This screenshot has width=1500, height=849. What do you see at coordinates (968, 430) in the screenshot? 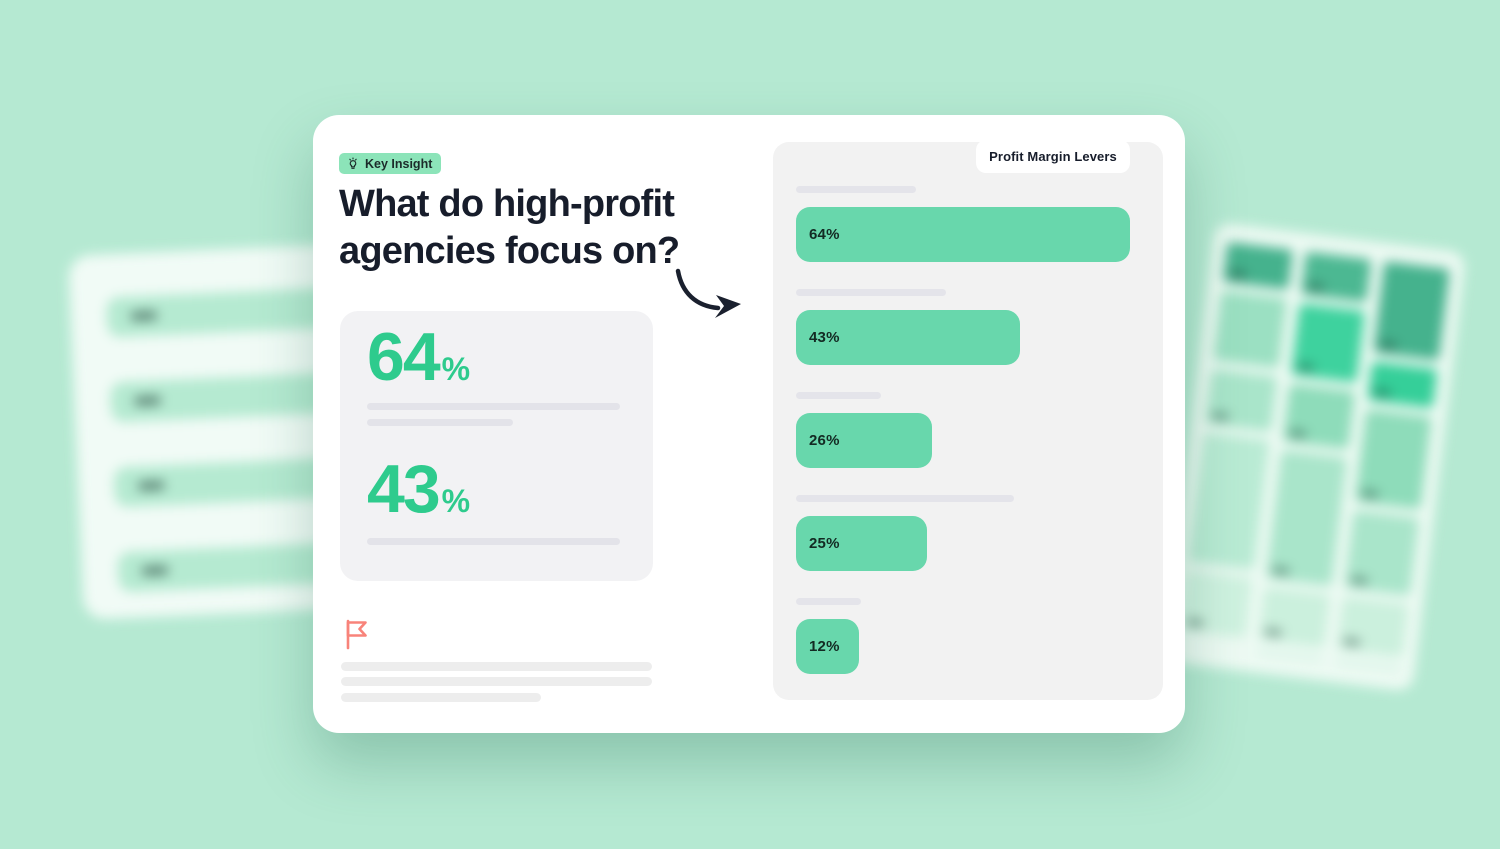
I see `bar-group: 26%` at bounding box center [968, 430].